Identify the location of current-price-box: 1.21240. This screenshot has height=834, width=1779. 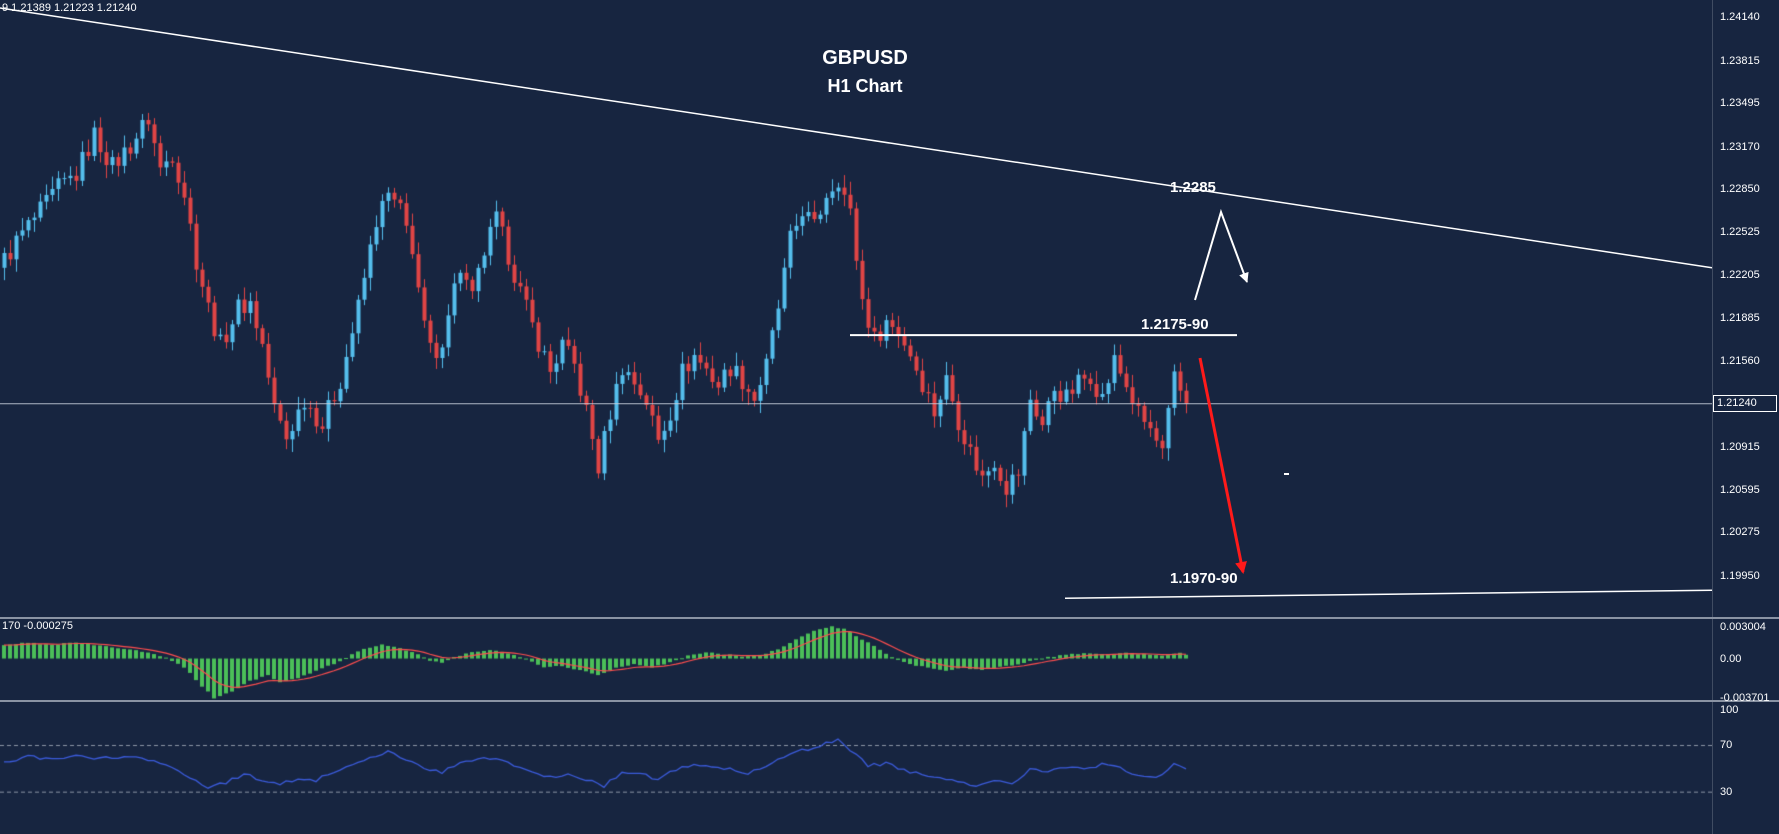
(1745, 403).